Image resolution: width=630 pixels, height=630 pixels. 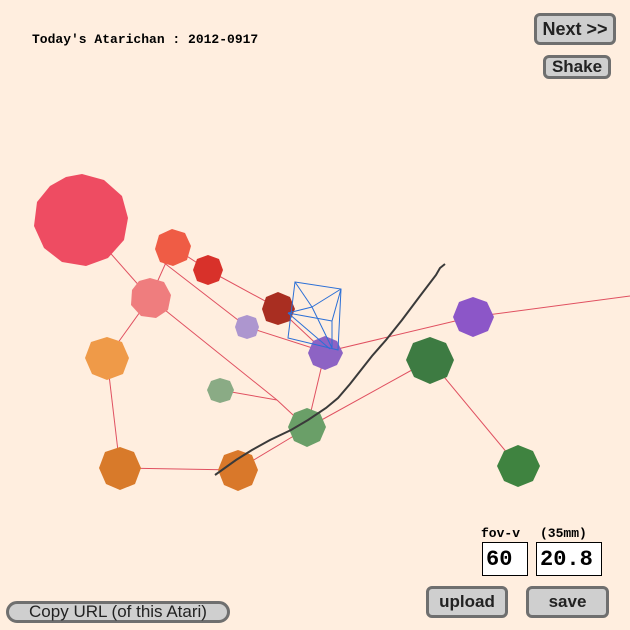 What do you see at coordinates (208, 270) in the screenshot?
I see `joint-red` at bounding box center [208, 270].